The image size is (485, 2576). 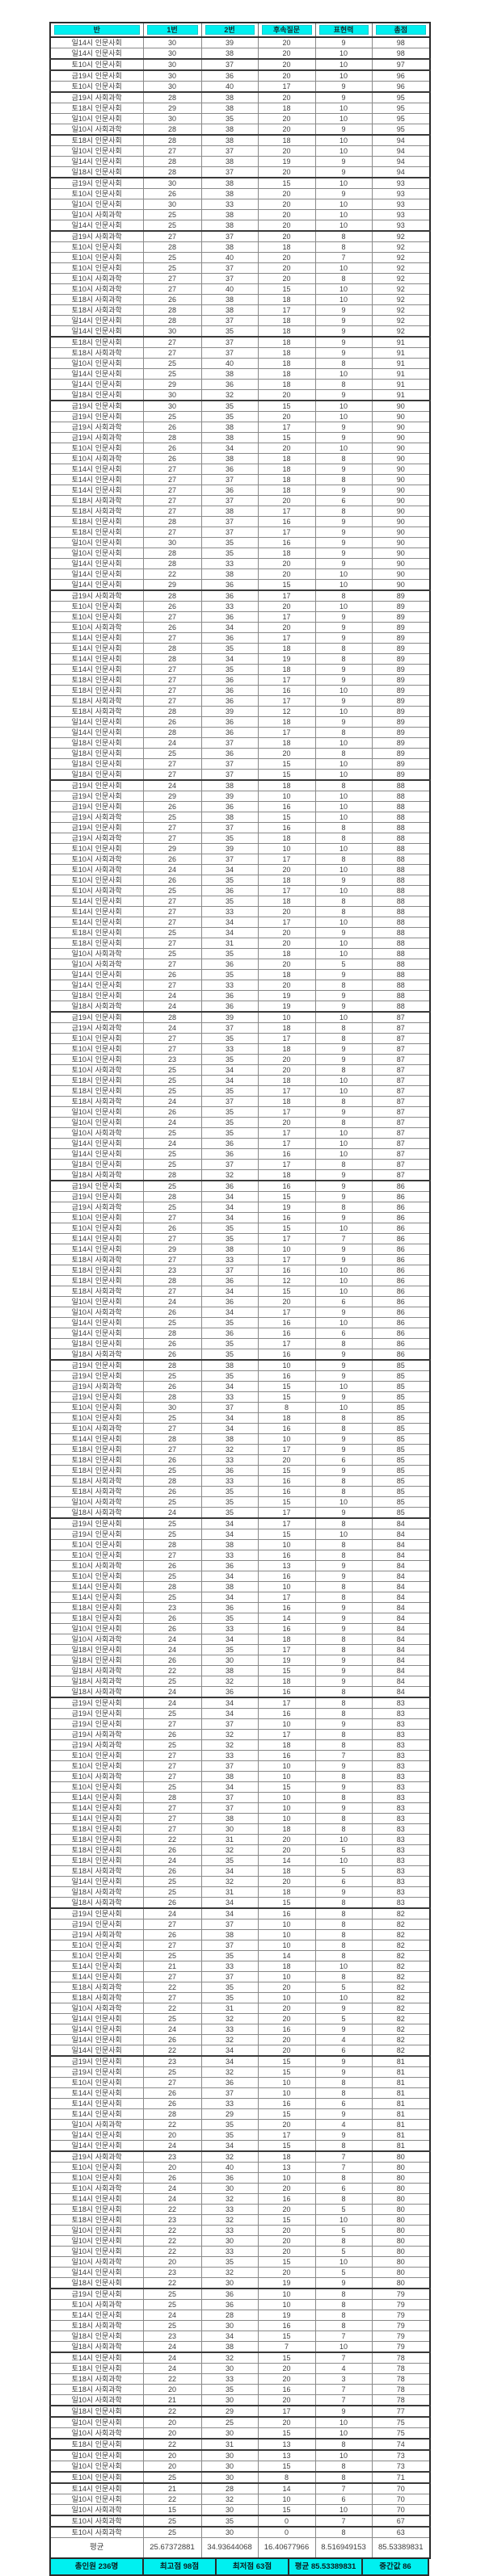 What do you see at coordinates (96, 1133) in the screenshot?
I see `class-cell: 일10시 사회과학` at bounding box center [96, 1133].